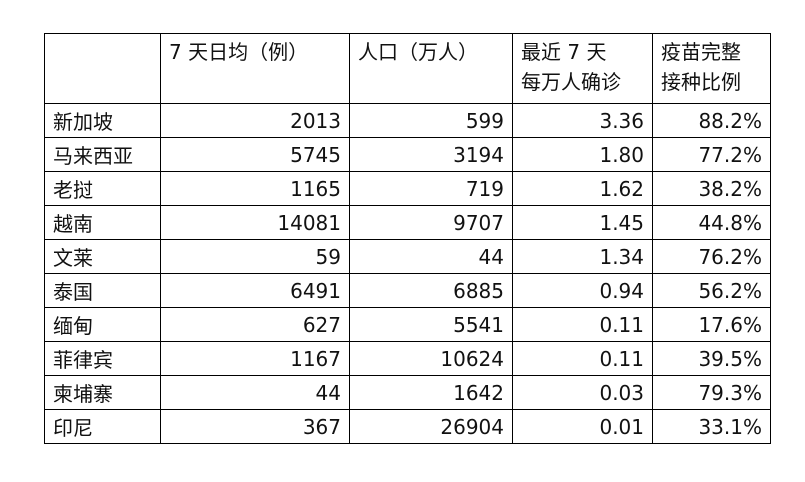  I want to click on table-row: 越南 14081 9707 1.45 44.8%, so click(407, 222).